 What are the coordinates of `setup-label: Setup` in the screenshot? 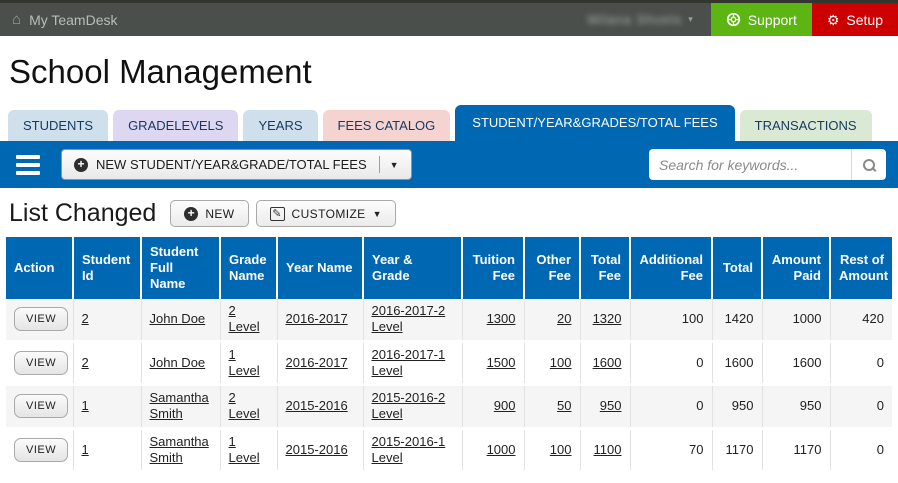 It's located at (864, 19).